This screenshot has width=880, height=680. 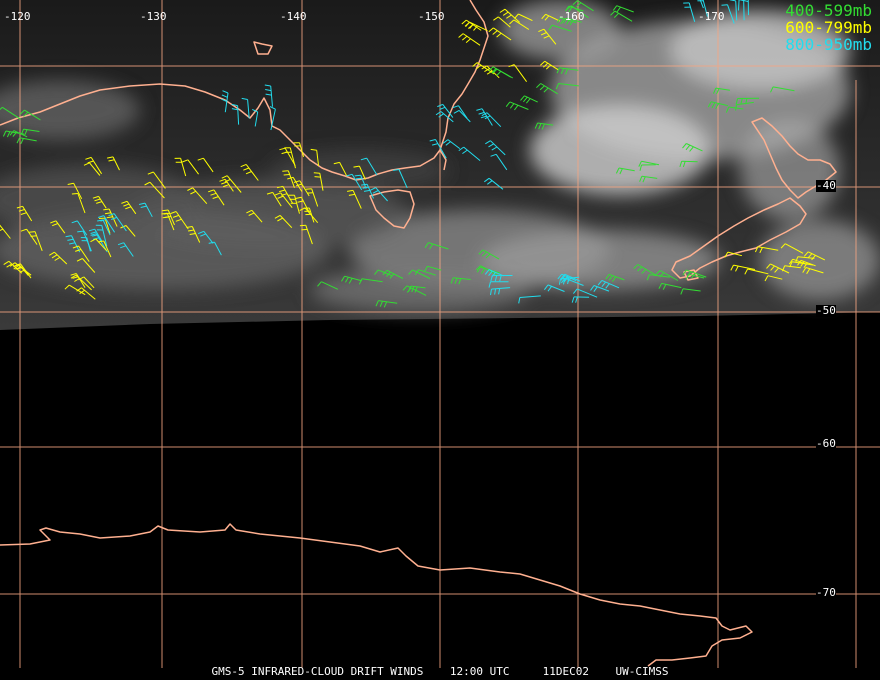 I want to click on pressure-legend: 400-599mb 600-799mb 800-950mb, so click(x=828, y=27).